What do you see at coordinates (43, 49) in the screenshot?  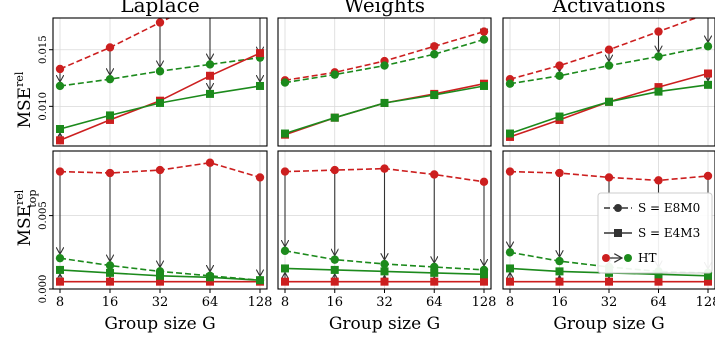 I see `ytick-label: 0.015` at bounding box center [43, 49].